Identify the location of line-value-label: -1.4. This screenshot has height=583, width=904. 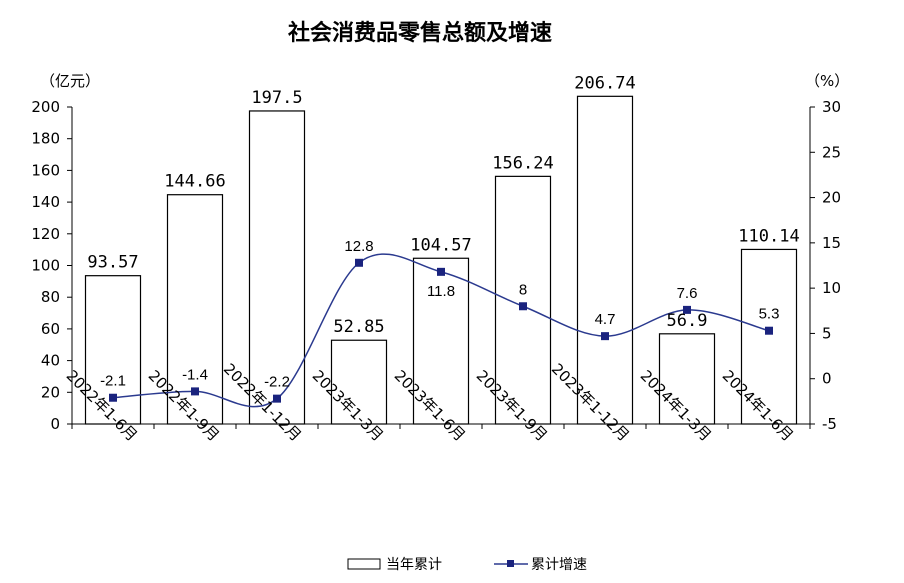
(195, 374).